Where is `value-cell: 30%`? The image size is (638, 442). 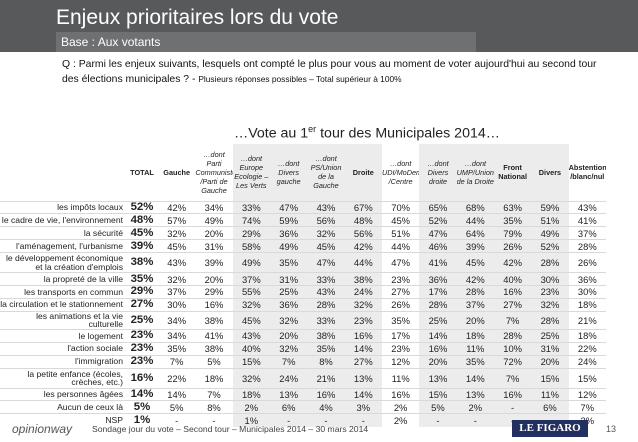 value-cell: 30% is located at coordinates (177, 304).